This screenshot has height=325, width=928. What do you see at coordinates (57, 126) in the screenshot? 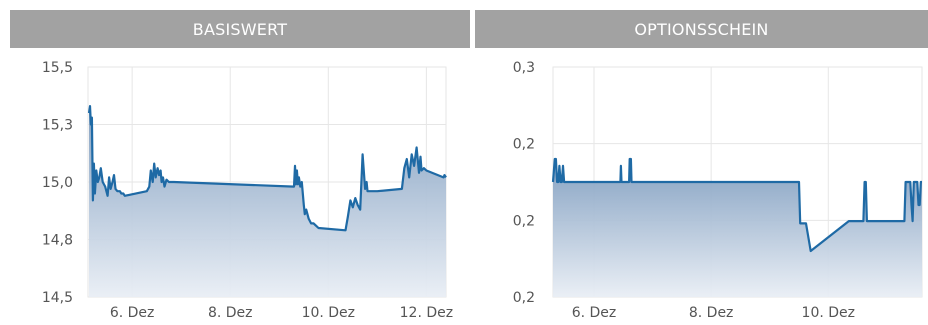
I see `y-tick-label: 15,3` at bounding box center [57, 126].